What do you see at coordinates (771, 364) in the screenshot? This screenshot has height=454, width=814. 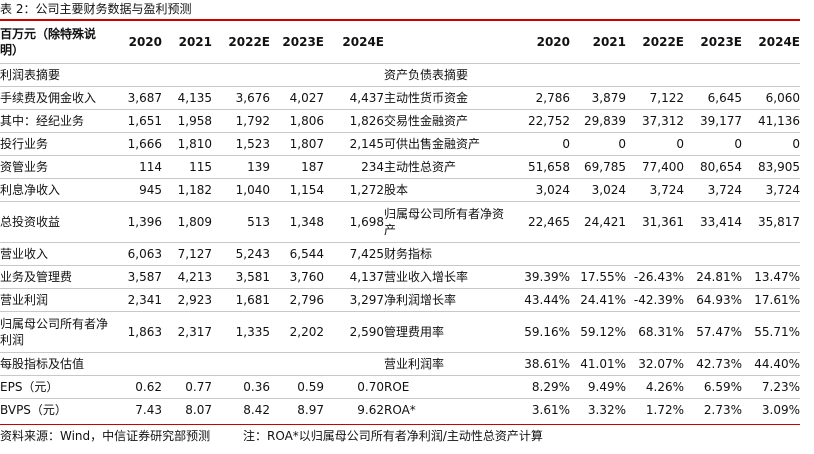 I see `value-cell: 44.40%` at bounding box center [771, 364].